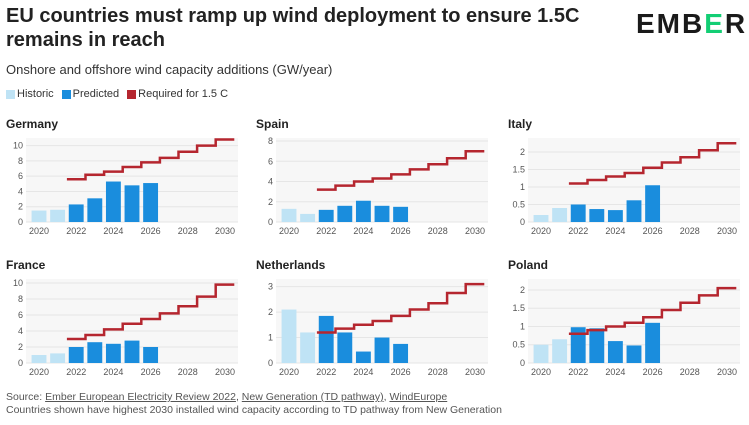  Describe the element at coordinates (692, 23) in the screenshot. I see `ember-logo: EMBER` at that location.